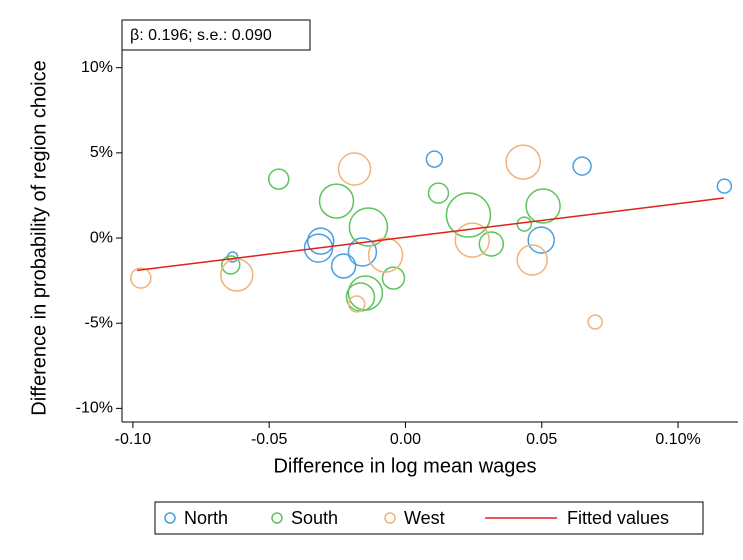 This screenshot has width=743, height=560. What do you see at coordinates (97, 67) in the screenshot?
I see `y-tick-label: 10%` at bounding box center [97, 67].